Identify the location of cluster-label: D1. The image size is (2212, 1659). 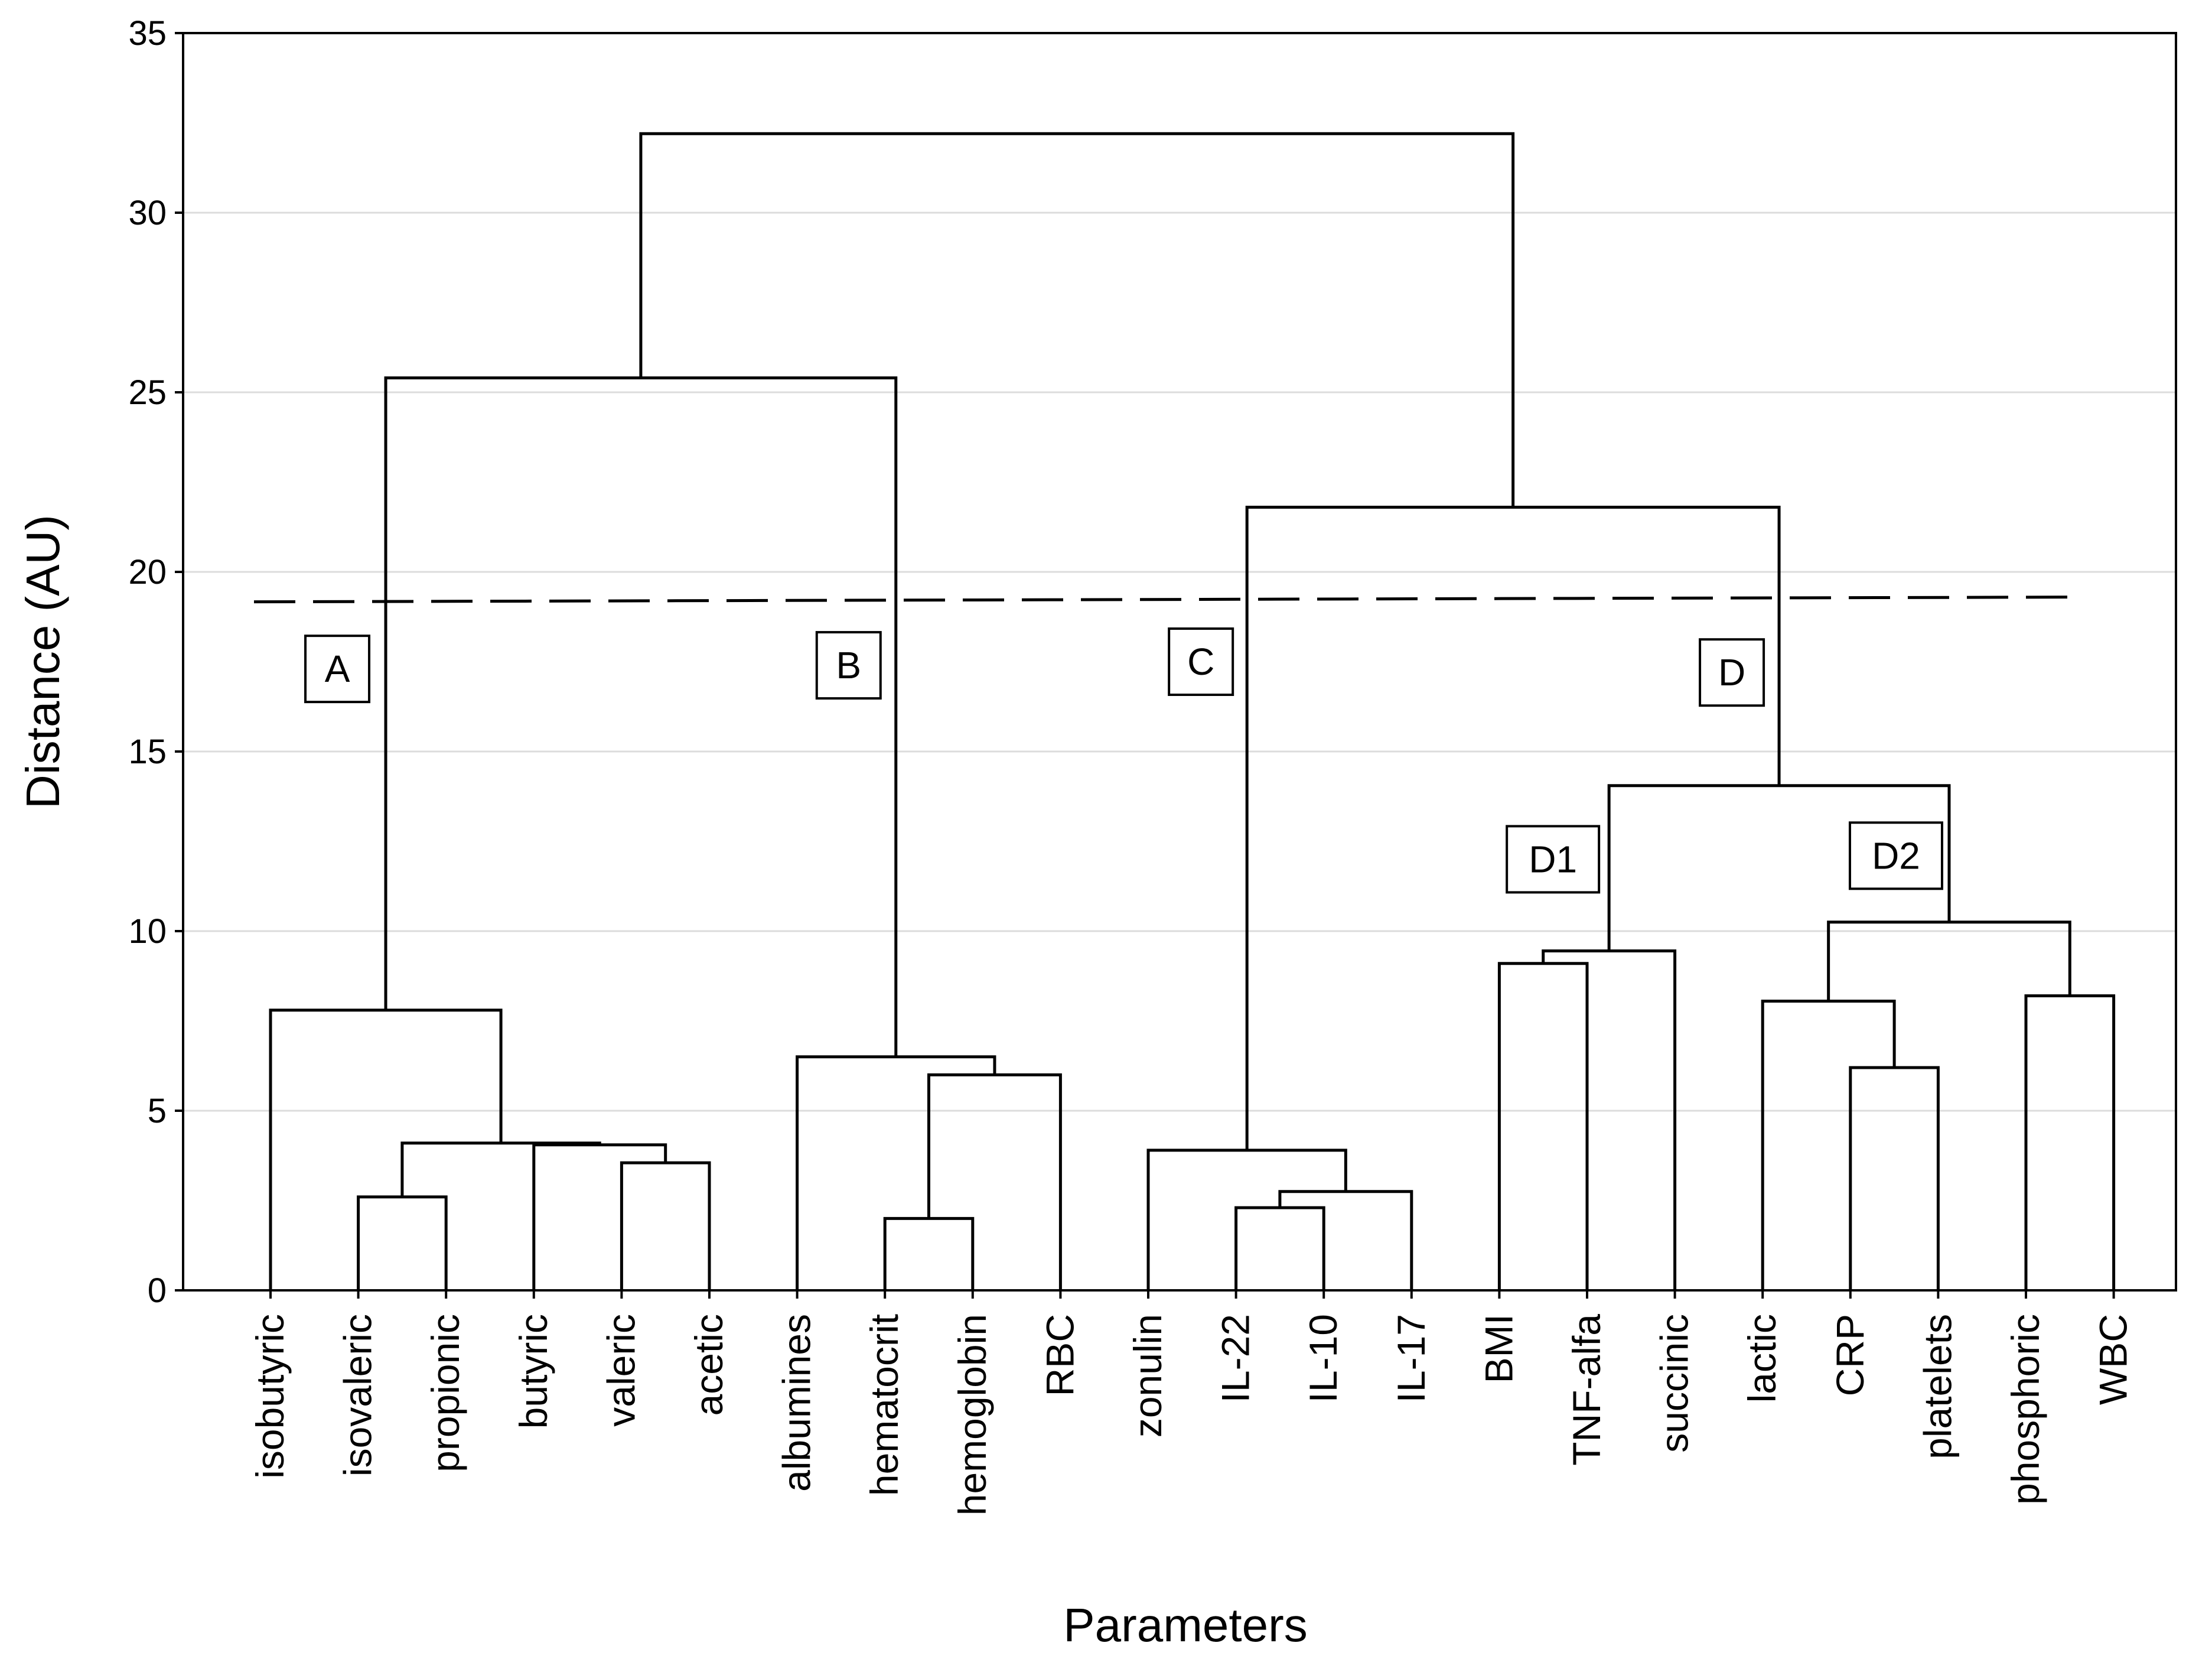
(1553, 859).